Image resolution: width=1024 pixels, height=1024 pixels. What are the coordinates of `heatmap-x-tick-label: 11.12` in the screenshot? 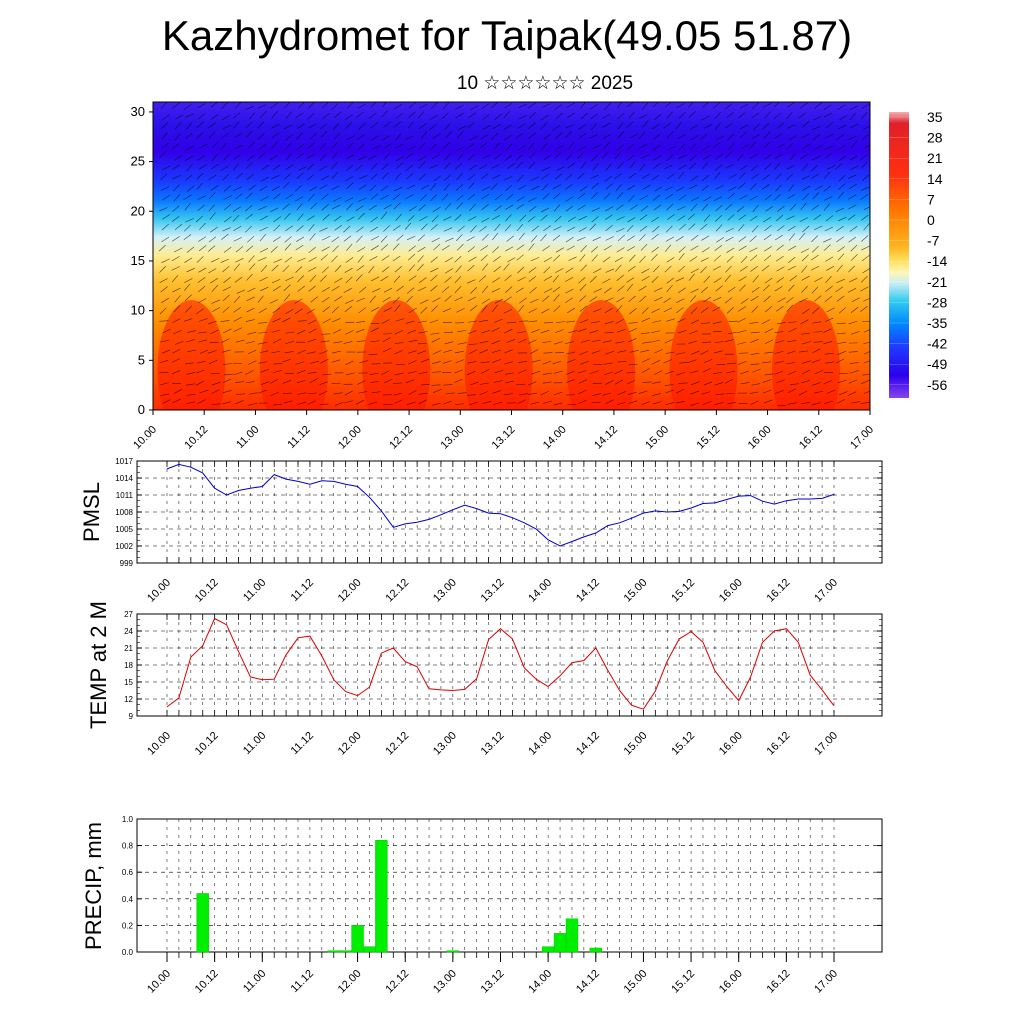 It's located at (298, 437).